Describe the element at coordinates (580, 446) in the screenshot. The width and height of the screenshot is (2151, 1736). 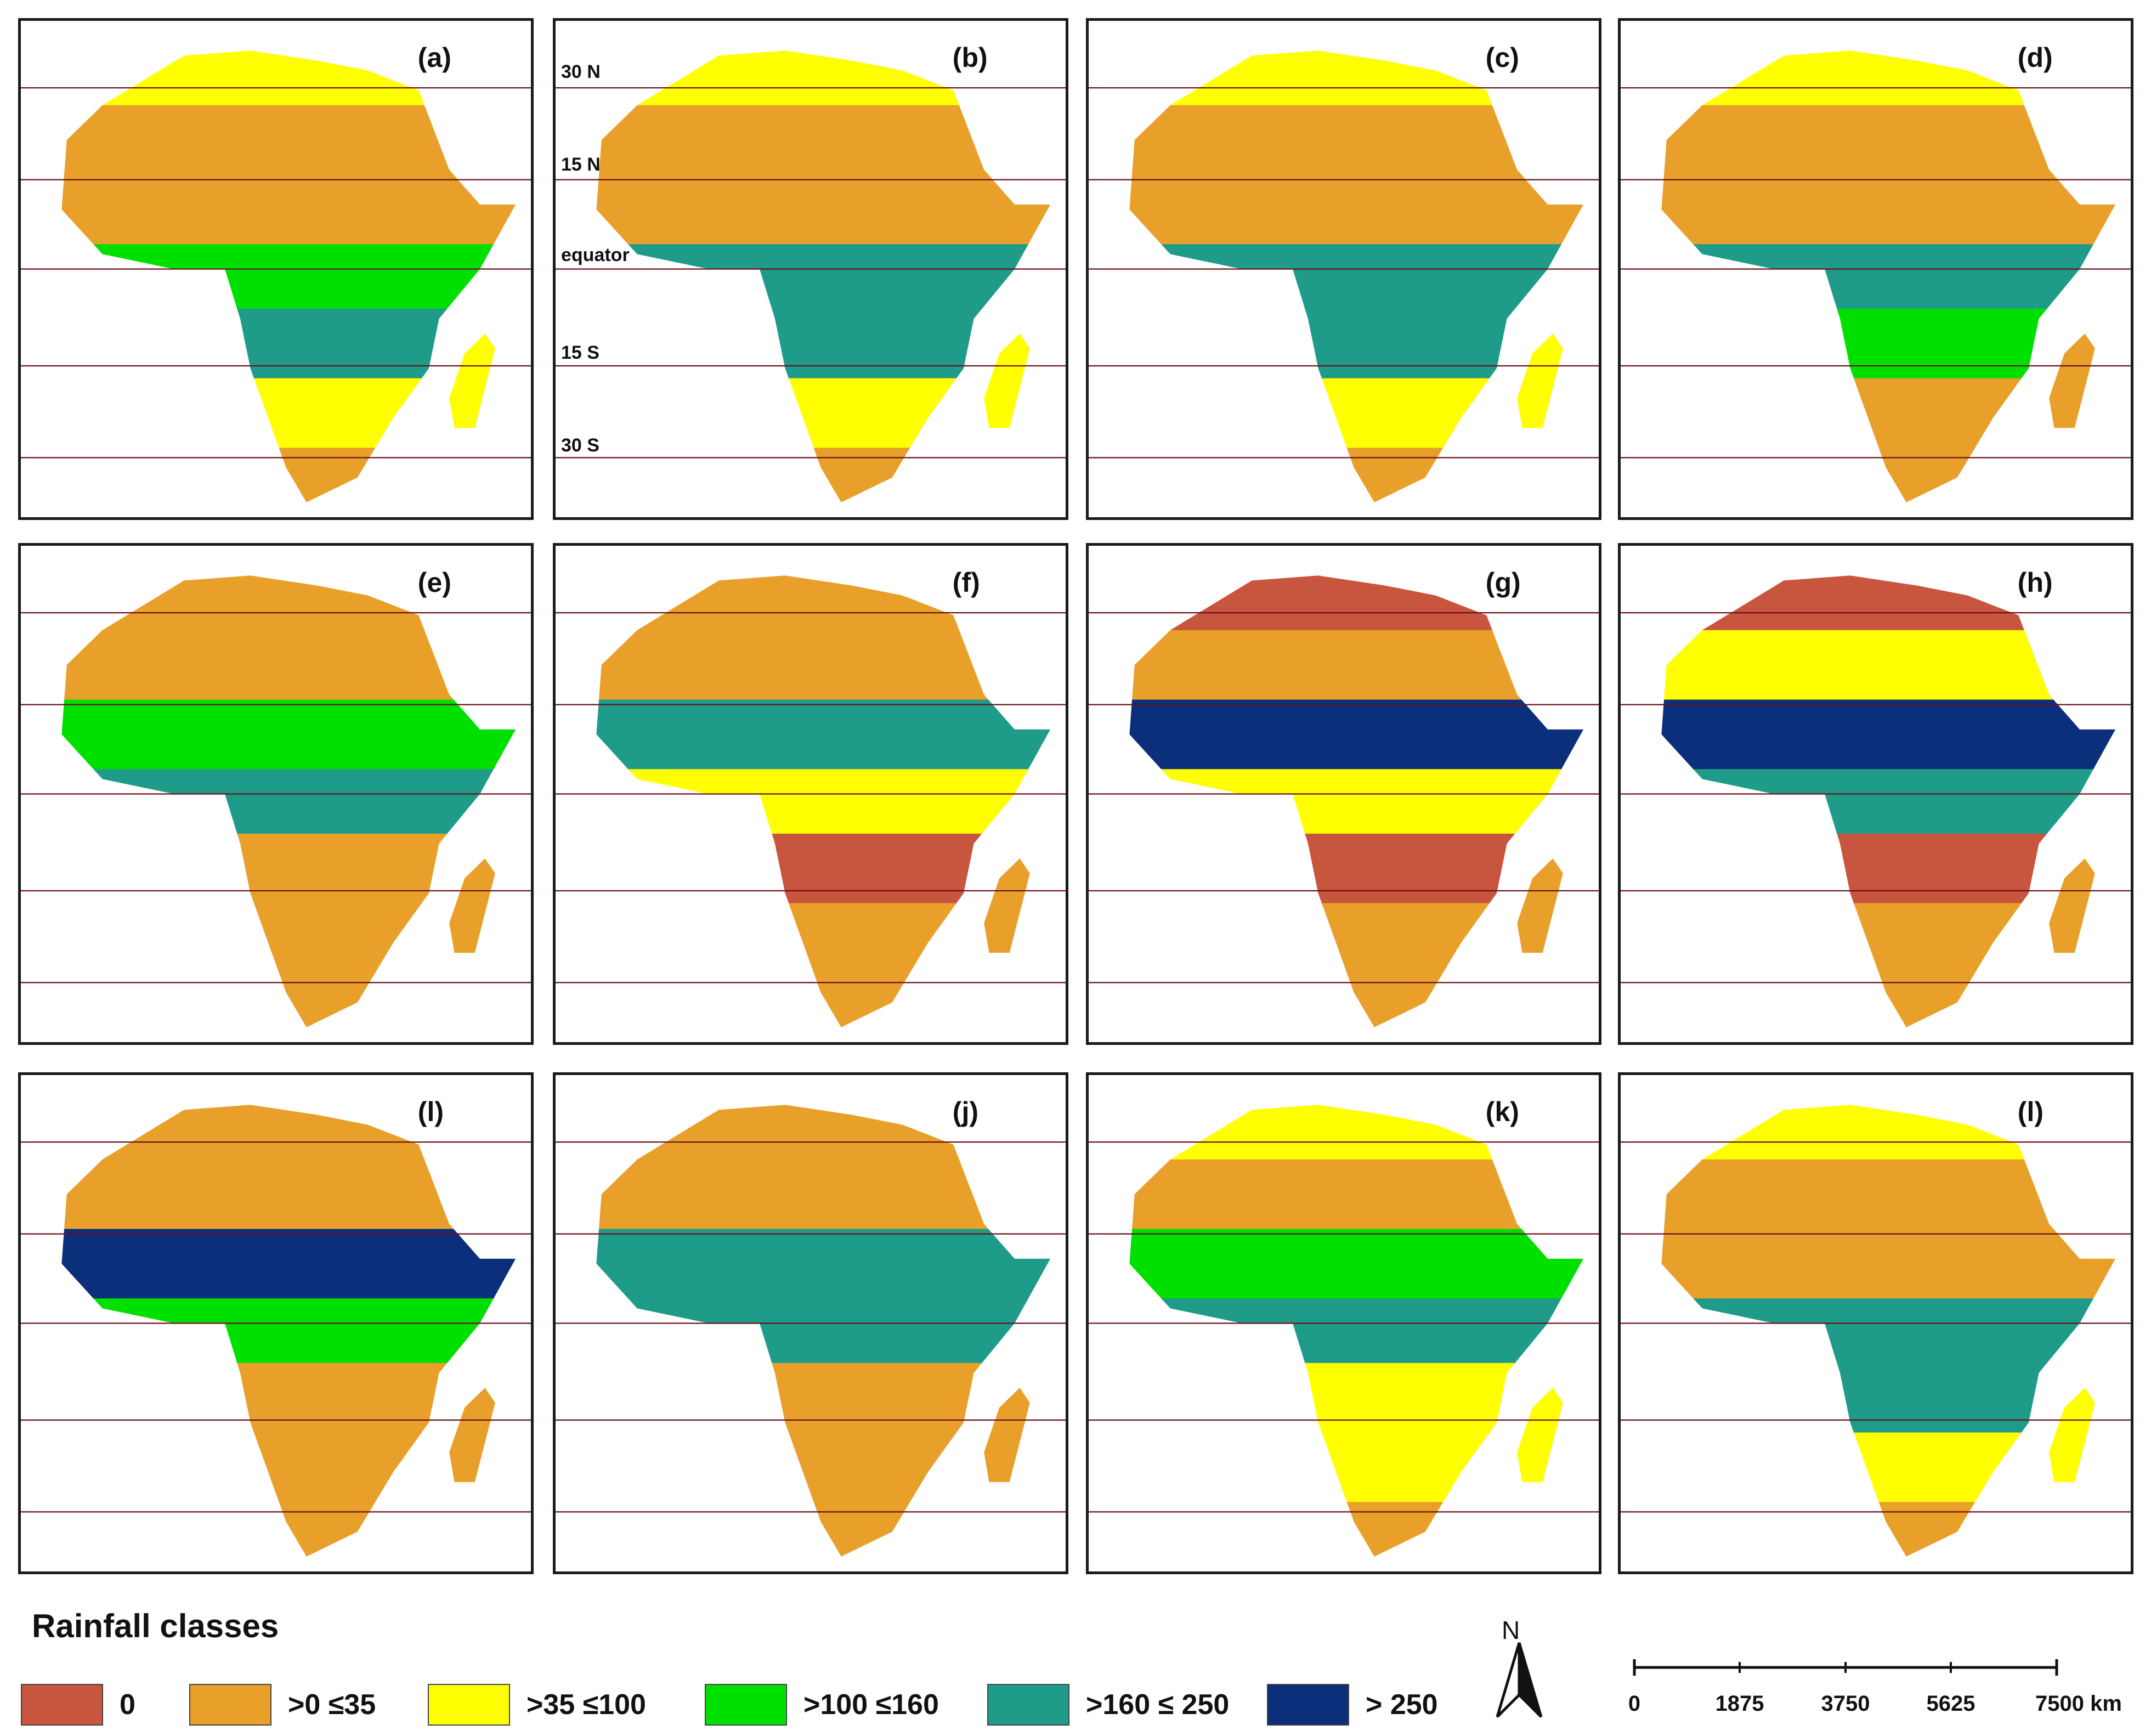
I see `latitude-label: 30 S` at that location.